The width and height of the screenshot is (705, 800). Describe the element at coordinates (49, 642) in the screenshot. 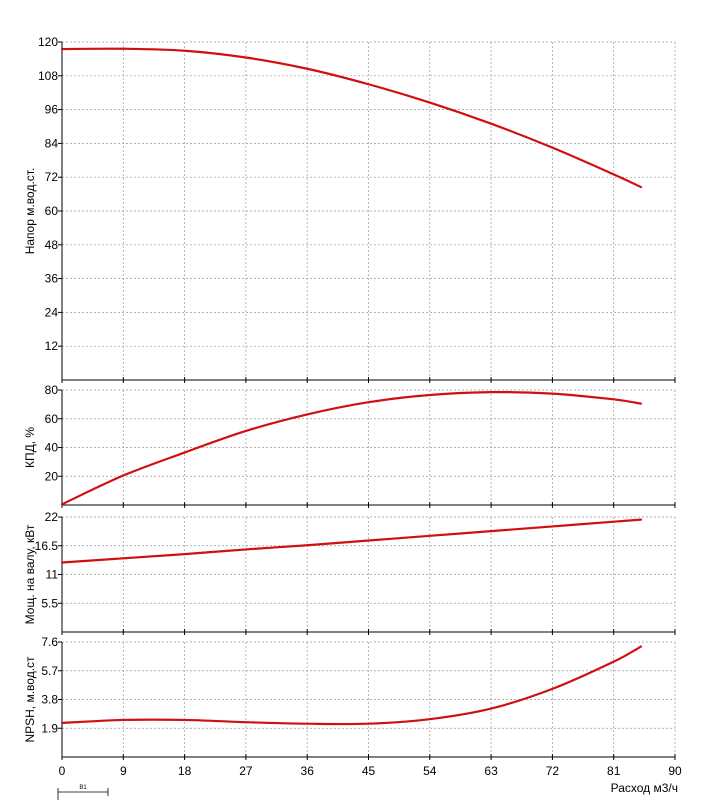

I see `y-tick-label: 7.6` at that location.